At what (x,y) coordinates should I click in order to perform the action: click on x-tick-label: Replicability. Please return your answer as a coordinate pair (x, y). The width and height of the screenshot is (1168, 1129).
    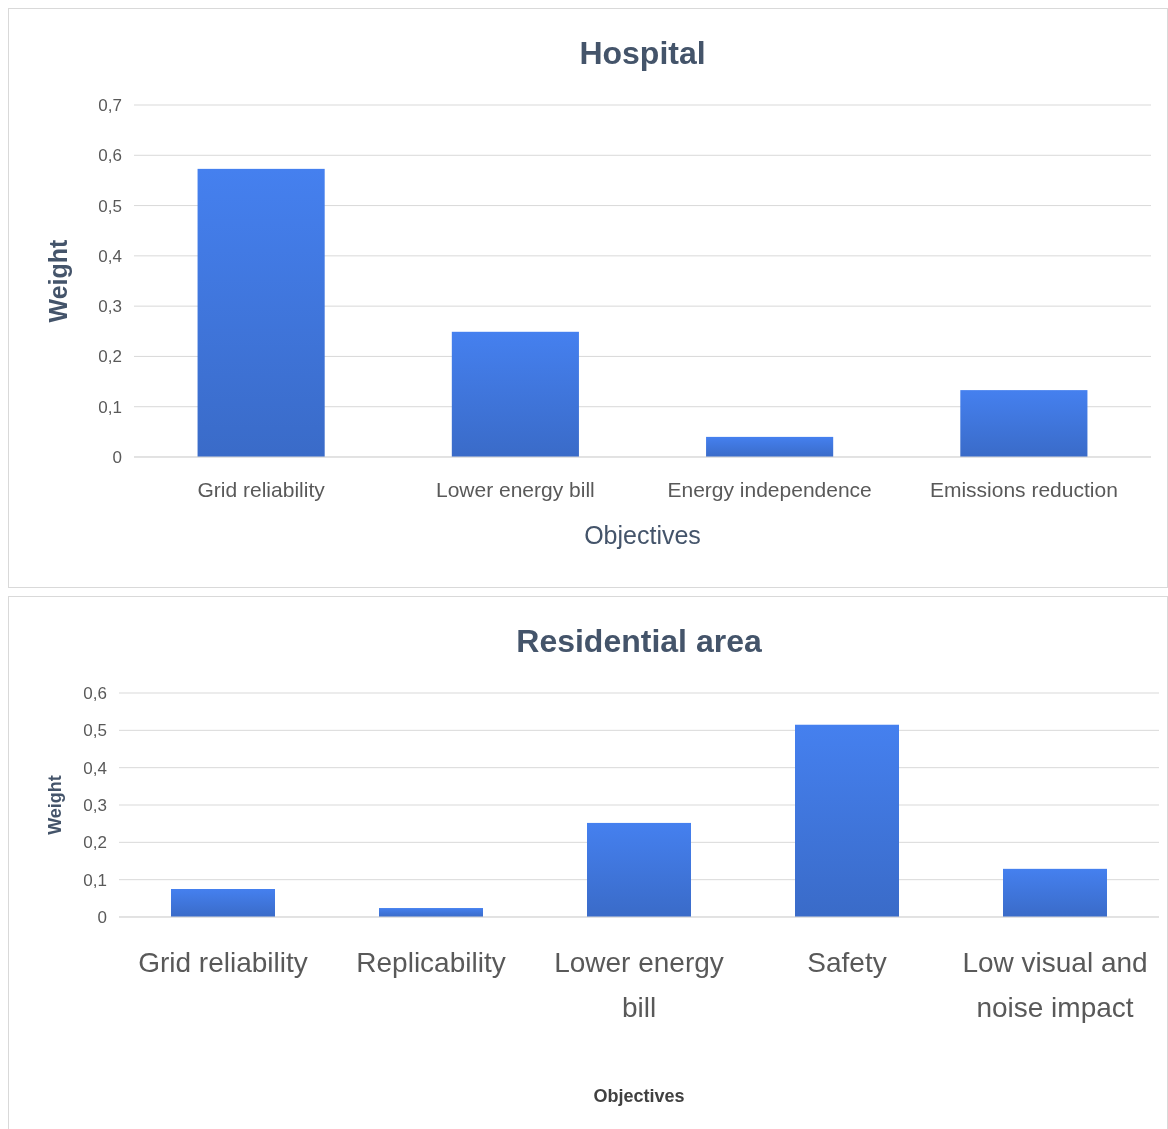
    Looking at the image, I should click on (431, 962).